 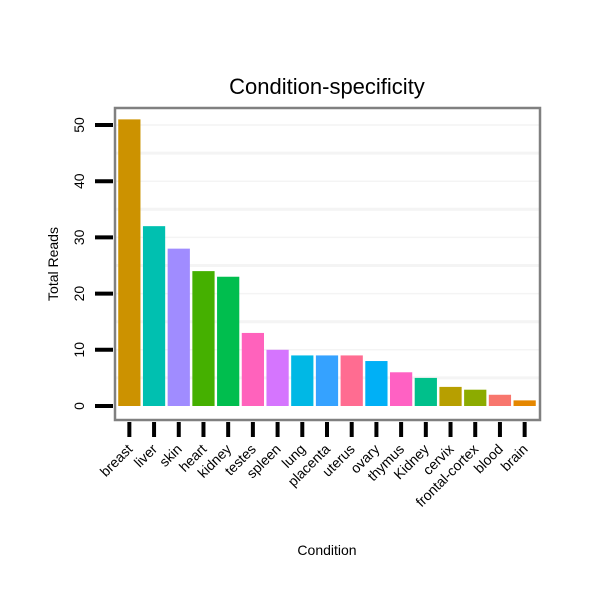 What do you see at coordinates (475, 397) in the screenshot?
I see `bar-frontal-cortex` at bounding box center [475, 397].